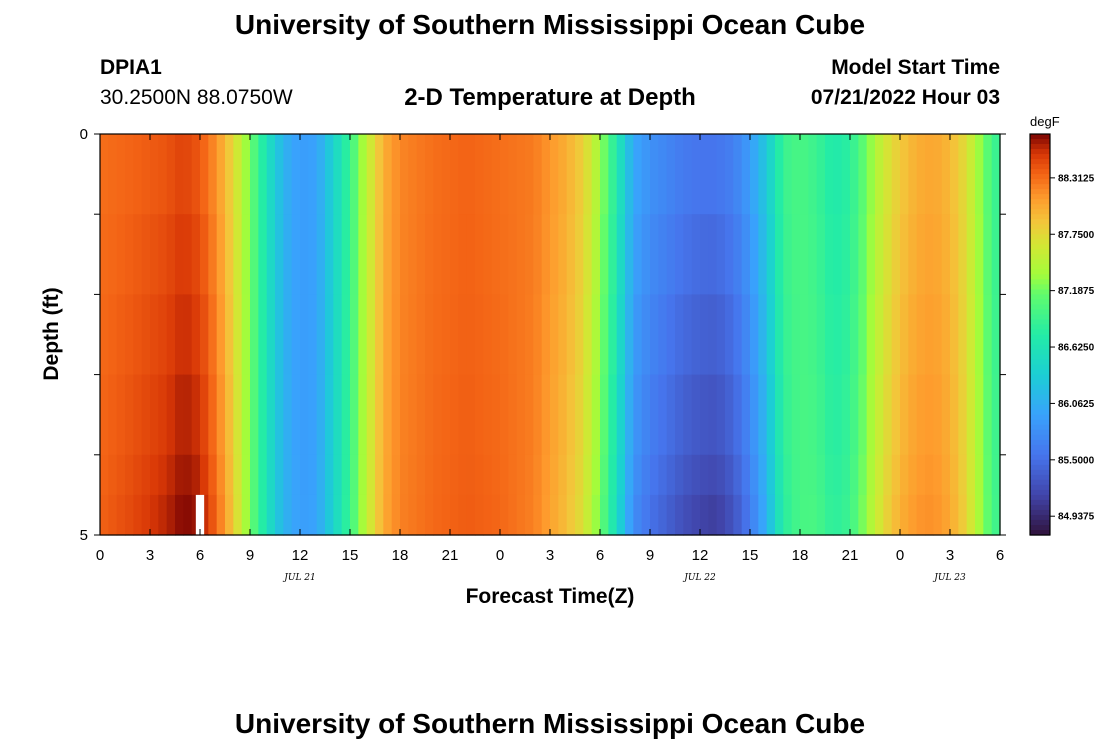 Image resolution: width=1100 pixels, height=750 pixels. Describe the element at coordinates (900, 555) in the screenshot. I see `x-tick-label: 0` at that location.